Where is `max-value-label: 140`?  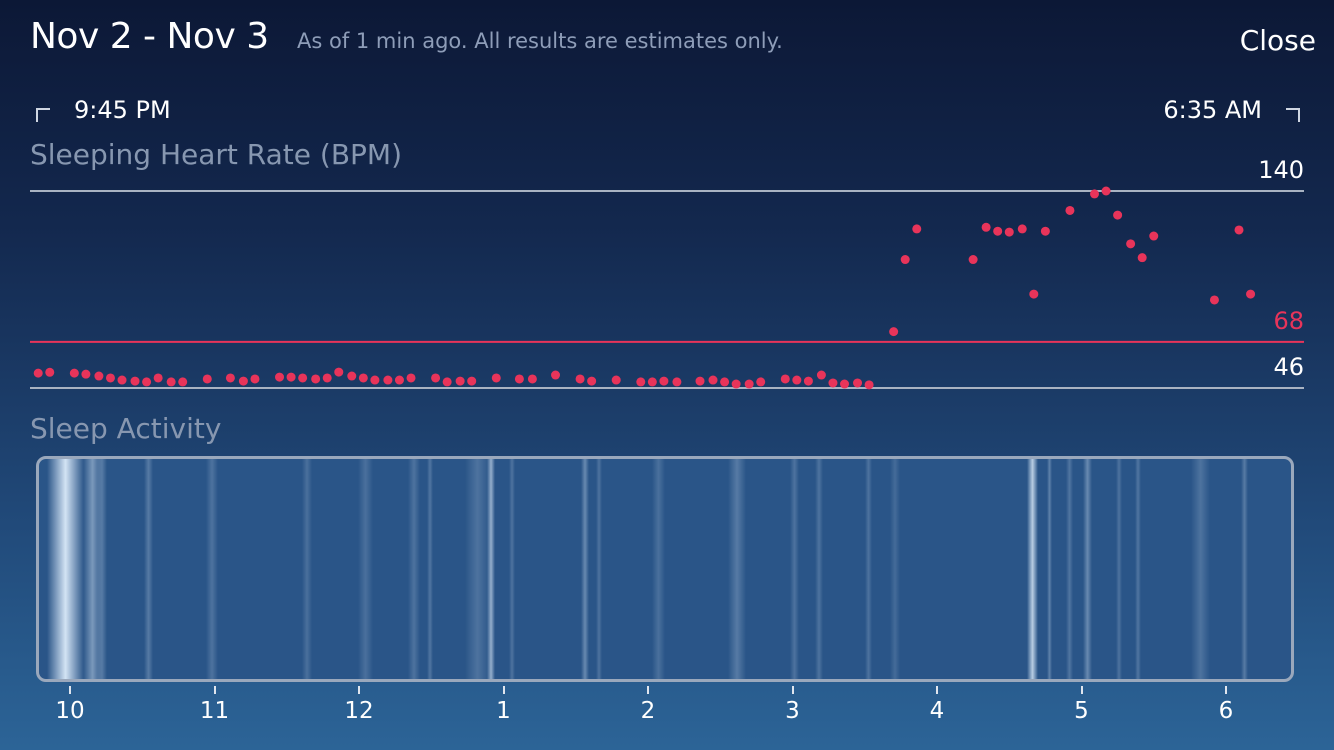
max-value-label: 140 is located at coordinates (1281, 170).